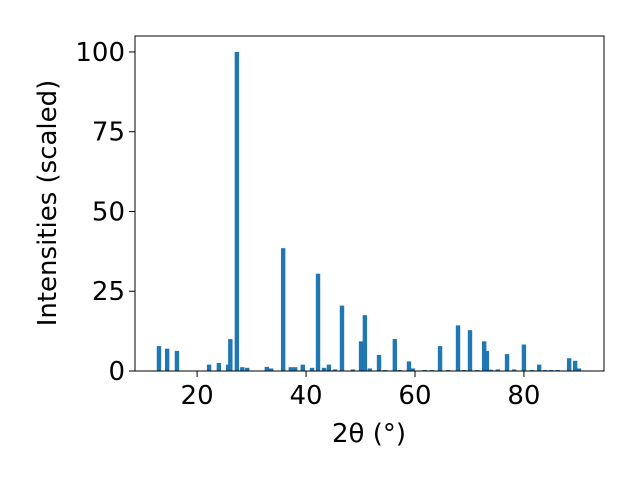 The width and height of the screenshot is (640, 480). Describe the element at coordinates (197, 396) in the screenshot. I see `x-tick-label: 20` at that location.